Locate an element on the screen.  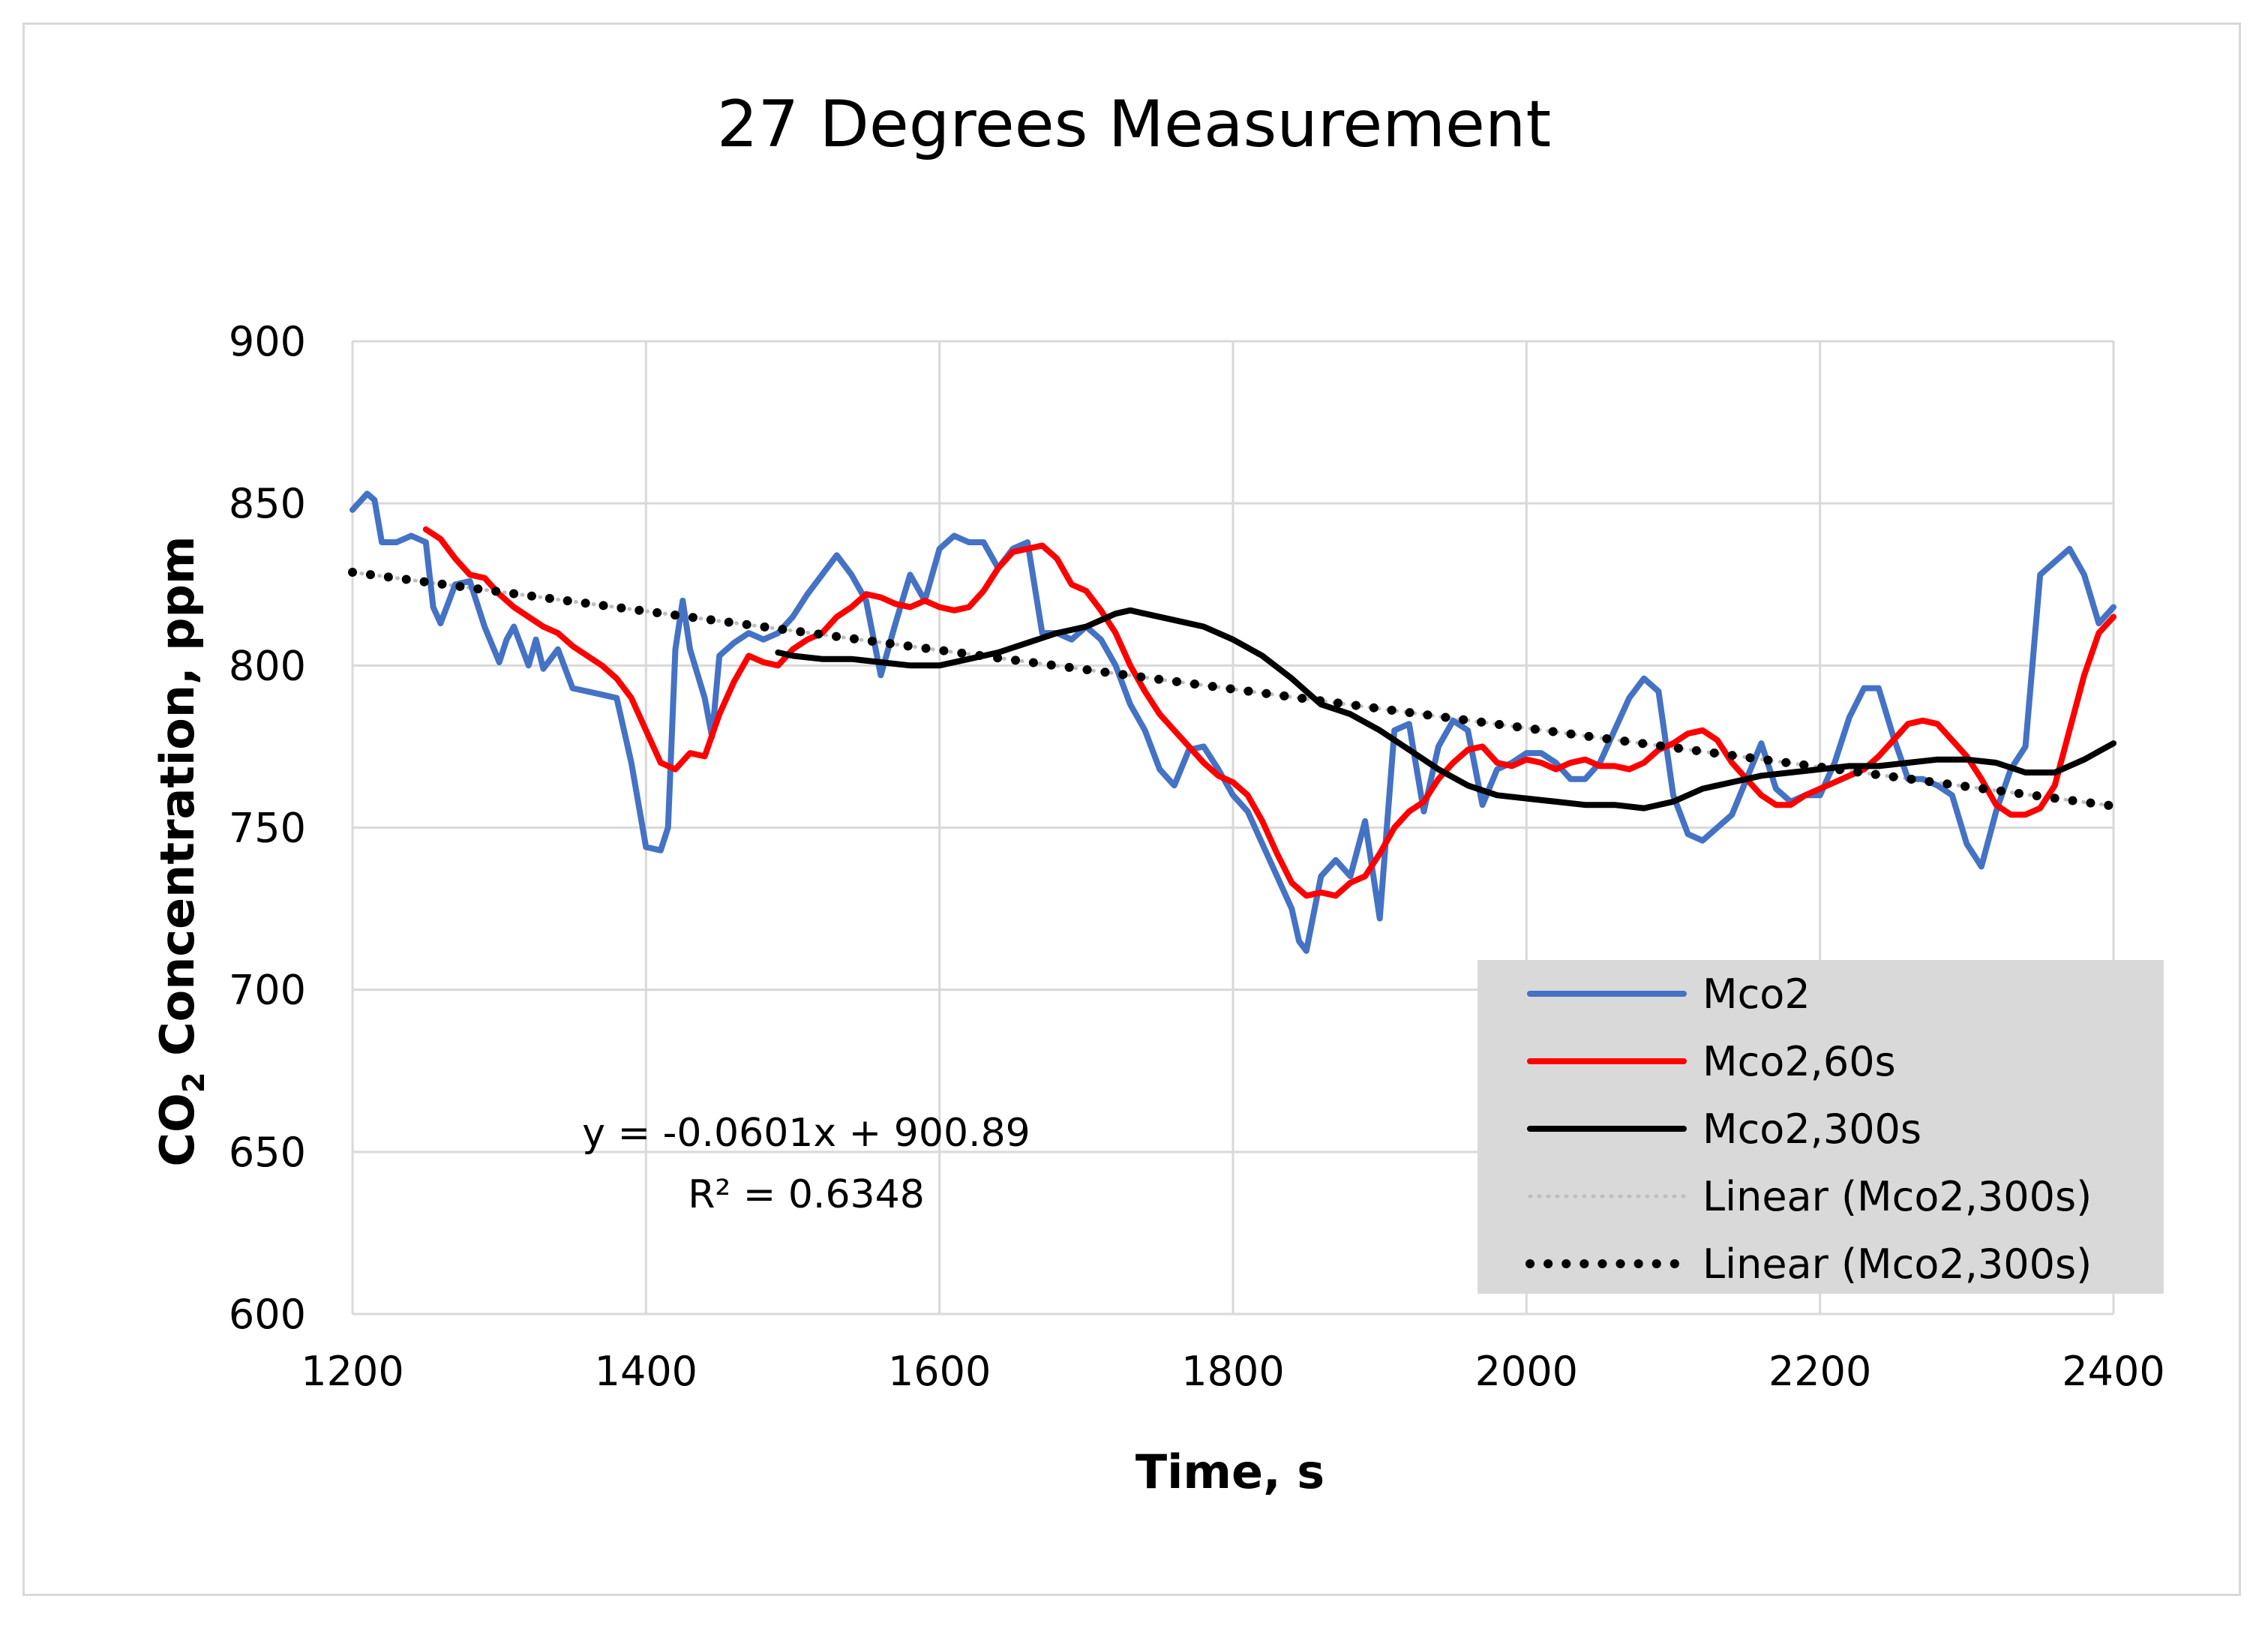
x-tick-label: 2400 is located at coordinates (2113, 1371).